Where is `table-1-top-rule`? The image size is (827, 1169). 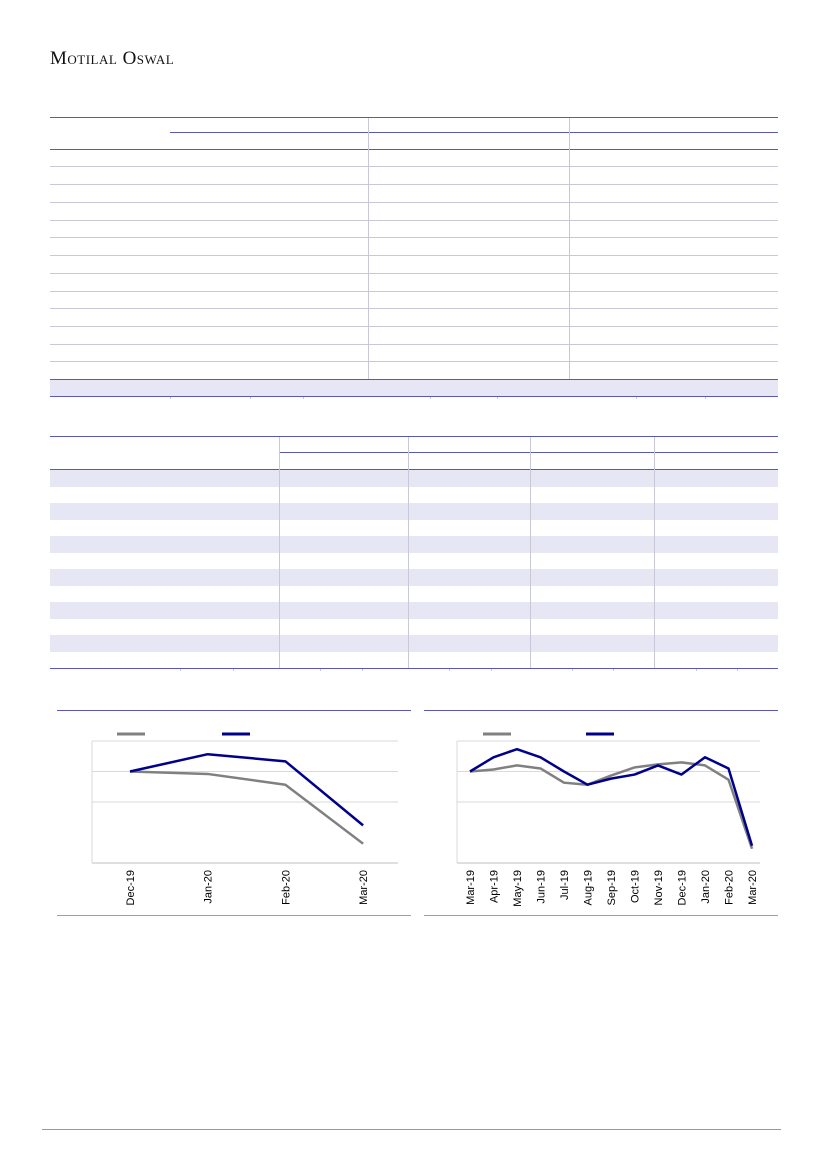
table-1-top-rule is located at coordinates (414, 117).